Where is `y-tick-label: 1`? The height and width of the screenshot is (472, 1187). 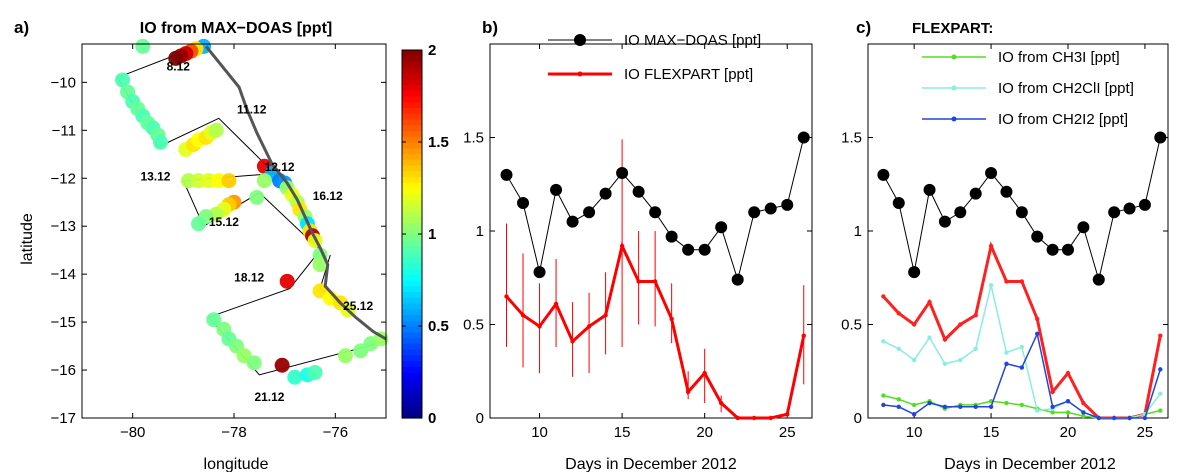
y-tick-label: 1 is located at coordinates (858, 231).